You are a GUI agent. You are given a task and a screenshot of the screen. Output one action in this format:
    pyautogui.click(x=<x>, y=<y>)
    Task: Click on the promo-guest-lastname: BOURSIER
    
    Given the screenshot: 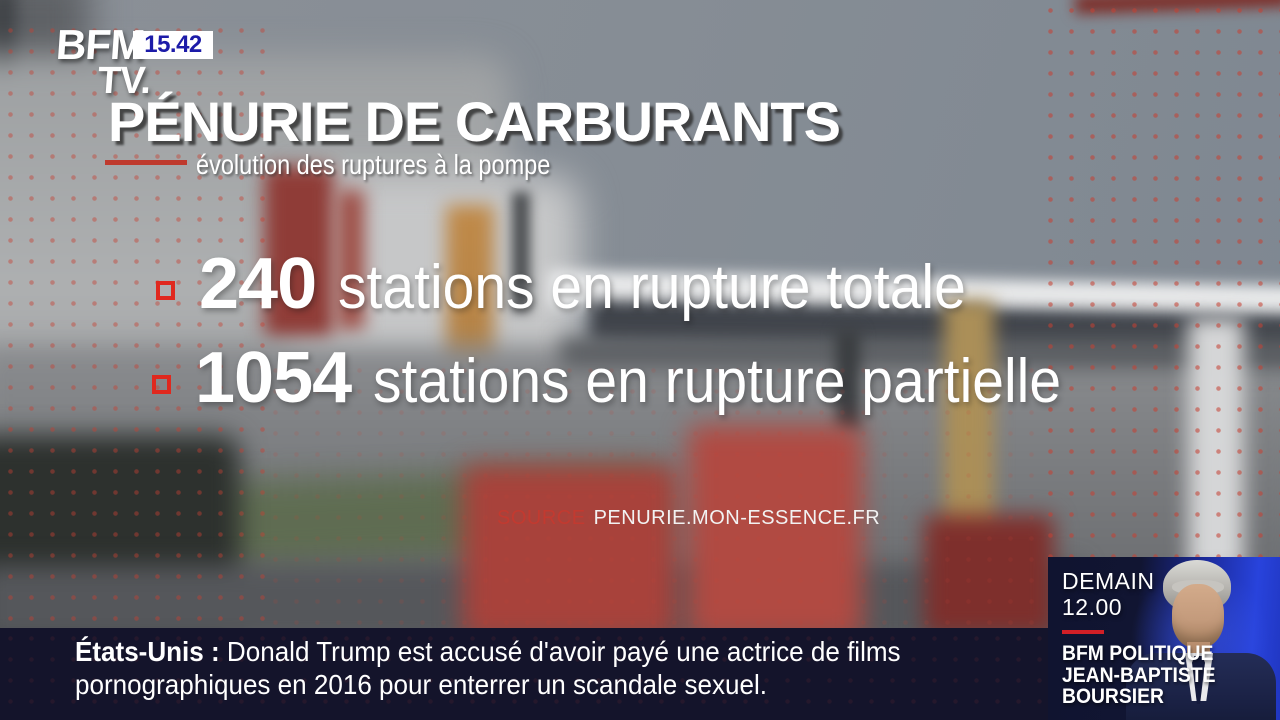 What is the action you would take?
    pyautogui.click(x=1113, y=696)
    